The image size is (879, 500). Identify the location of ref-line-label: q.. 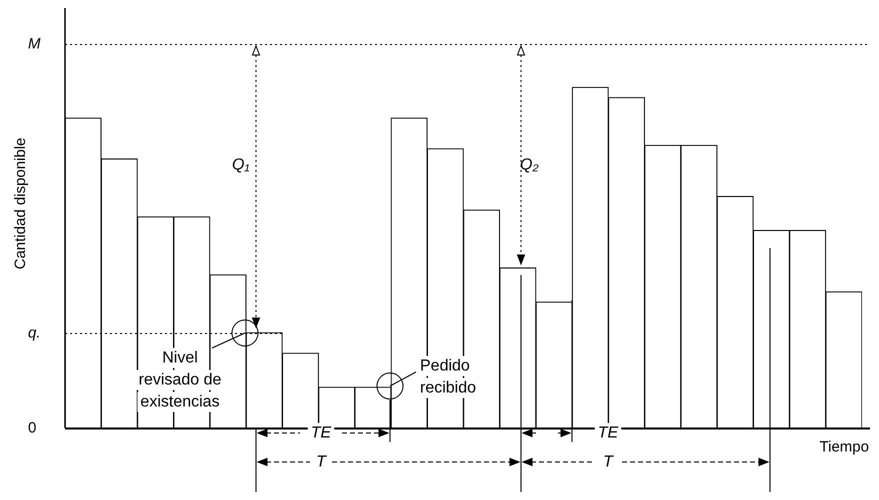
(34, 333).